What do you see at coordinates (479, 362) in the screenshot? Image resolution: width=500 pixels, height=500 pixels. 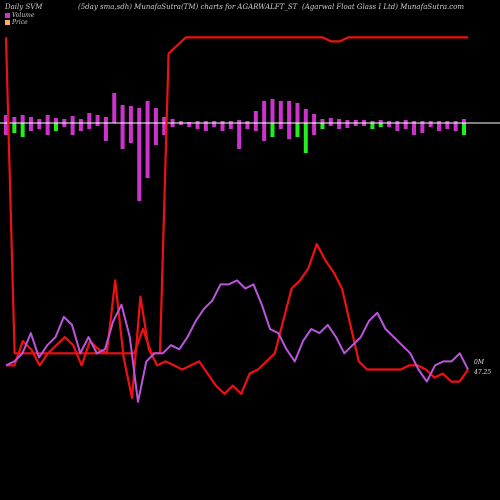 I see `right-label-volume: 0M` at bounding box center [479, 362].